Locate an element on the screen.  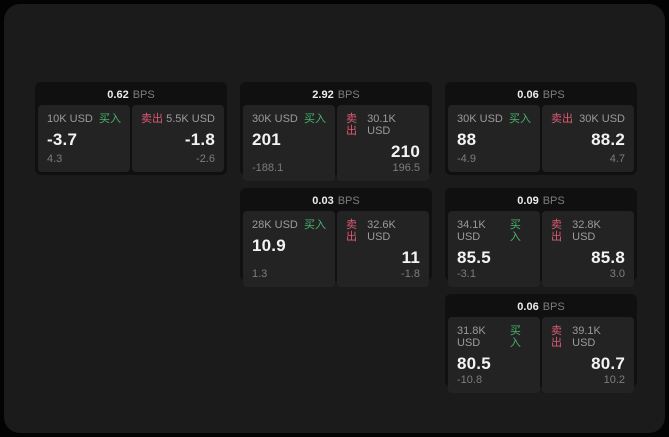
bps-header: 0.09 BPS is located at coordinates (541, 199).